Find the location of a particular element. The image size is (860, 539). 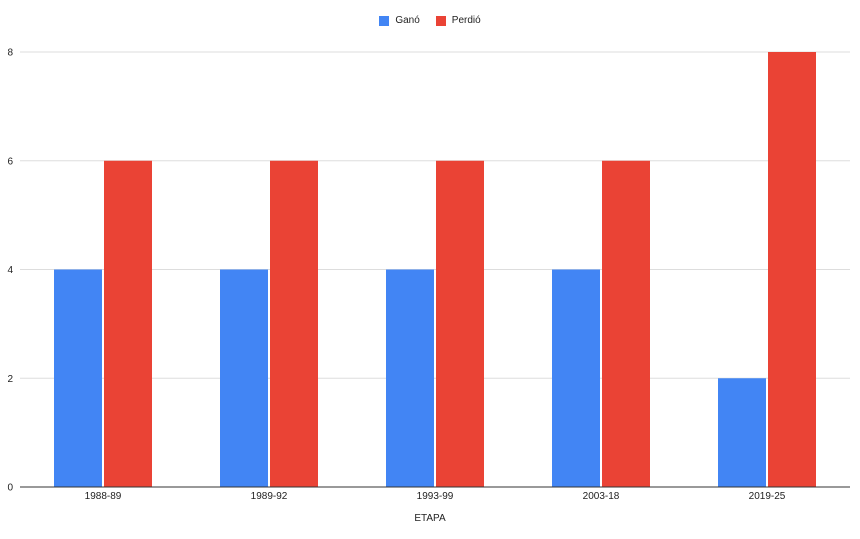

legend-label-perdio: Perdió is located at coordinates (466, 20).